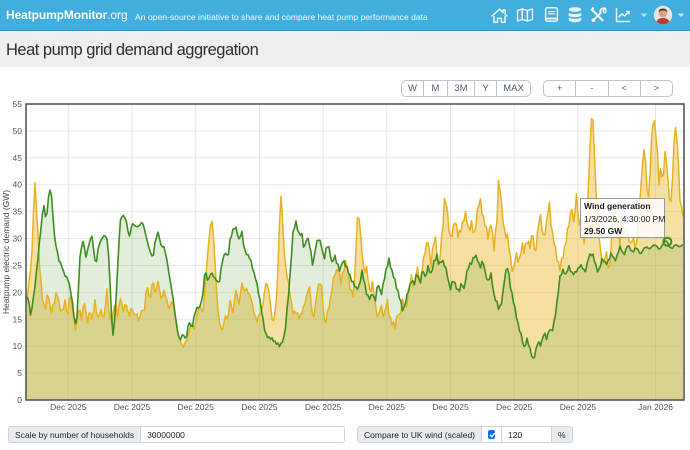 This screenshot has height=450, width=690. I want to click on svg-text: 55, so click(18, 104).